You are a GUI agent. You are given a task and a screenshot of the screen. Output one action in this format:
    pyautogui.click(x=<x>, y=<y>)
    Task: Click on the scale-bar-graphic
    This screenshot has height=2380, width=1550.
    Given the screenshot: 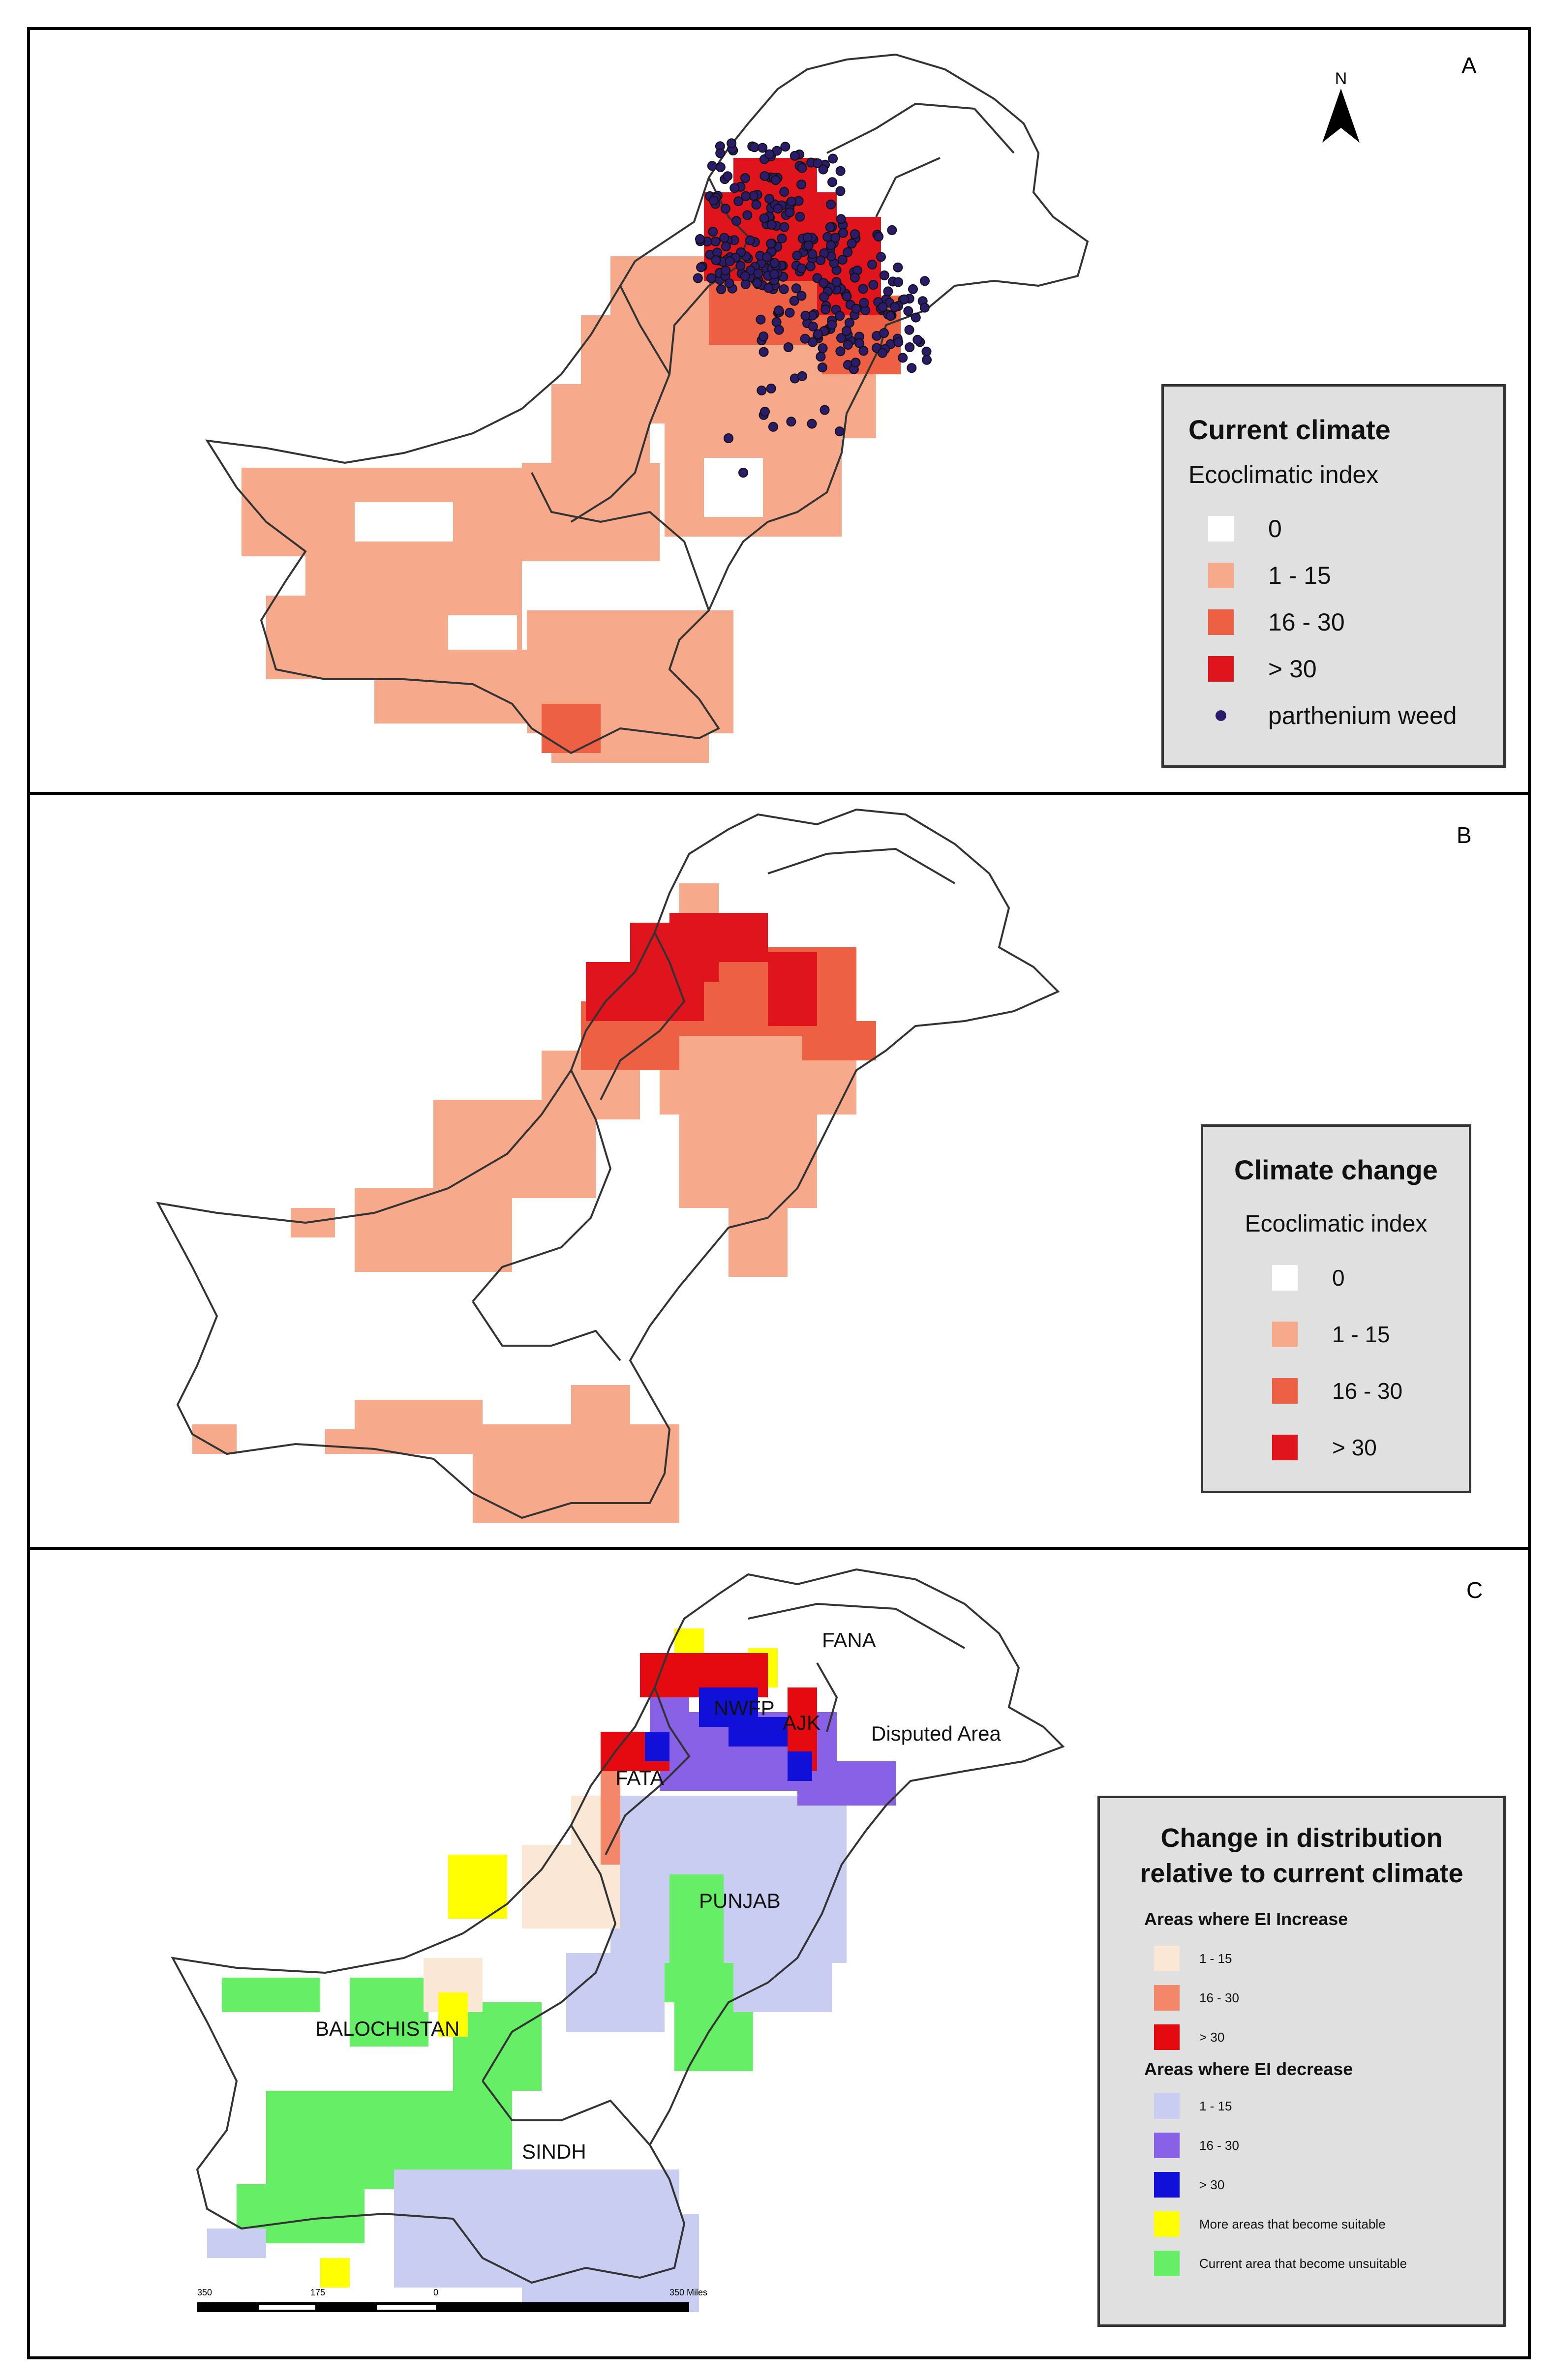 What is the action you would take?
    pyautogui.click(x=443, y=2307)
    